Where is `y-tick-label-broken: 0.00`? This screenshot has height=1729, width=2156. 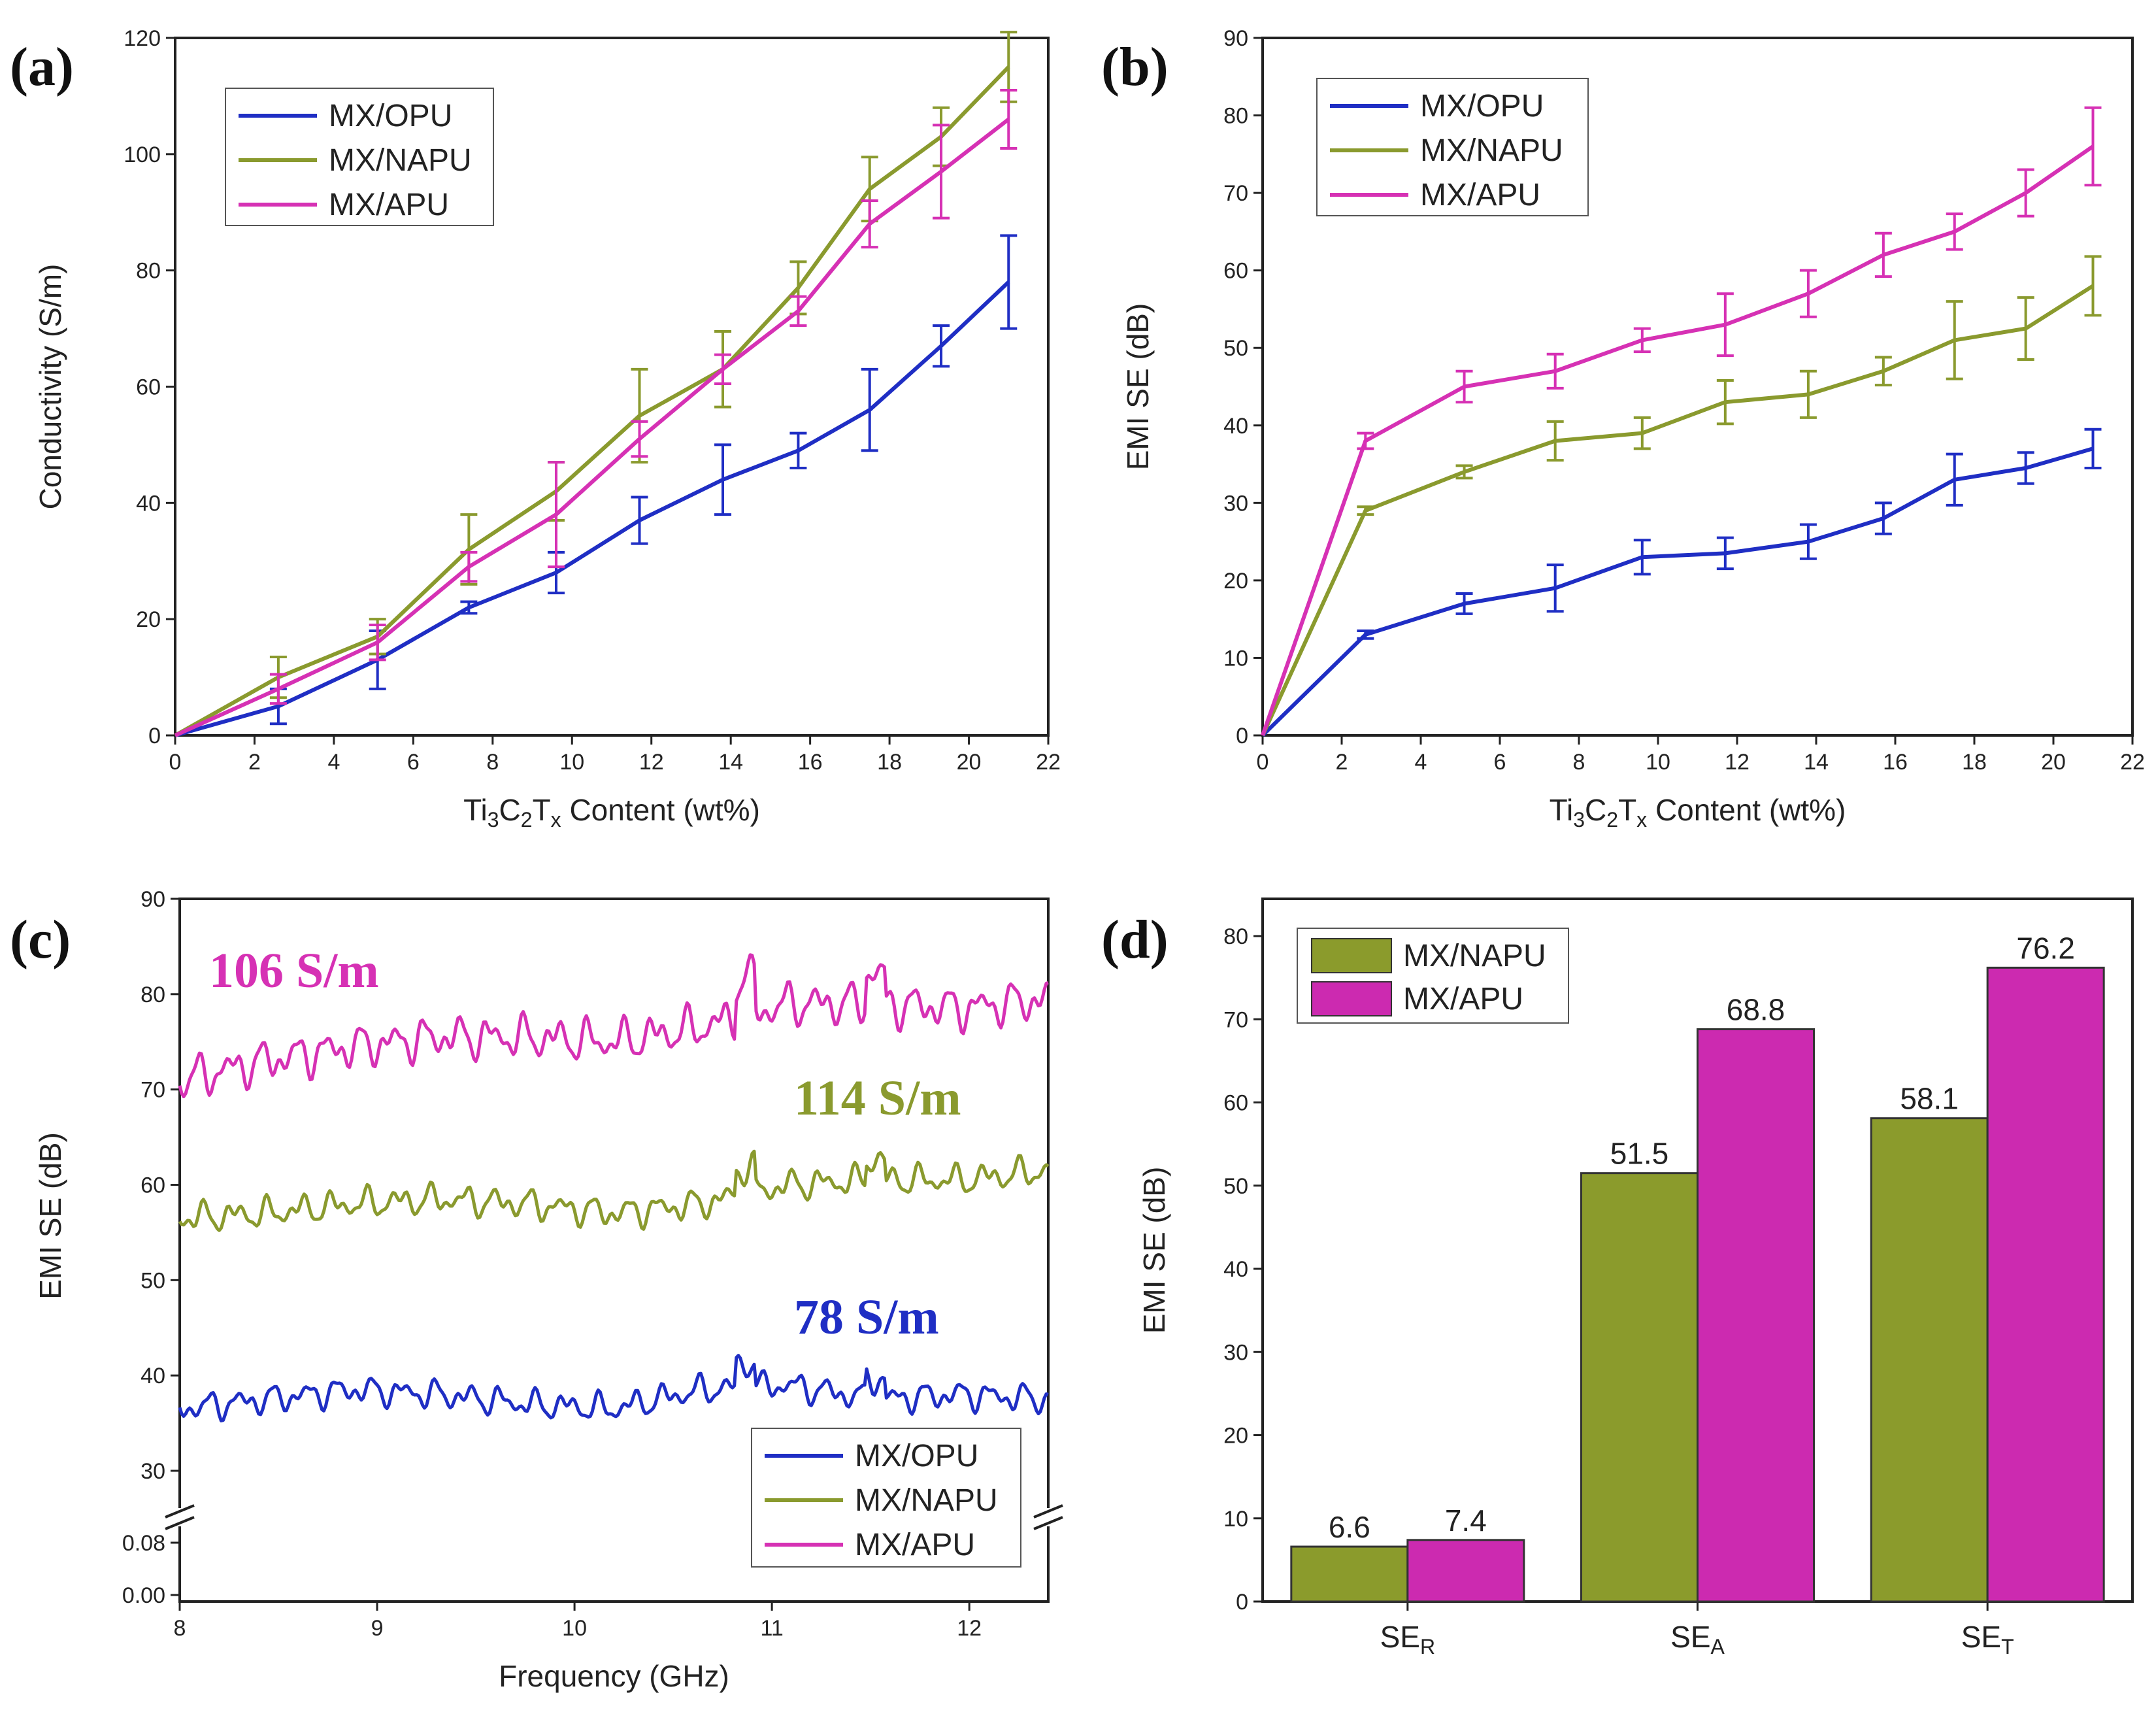
y-tick-label-broken: 0.00 is located at coordinates (143, 1595).